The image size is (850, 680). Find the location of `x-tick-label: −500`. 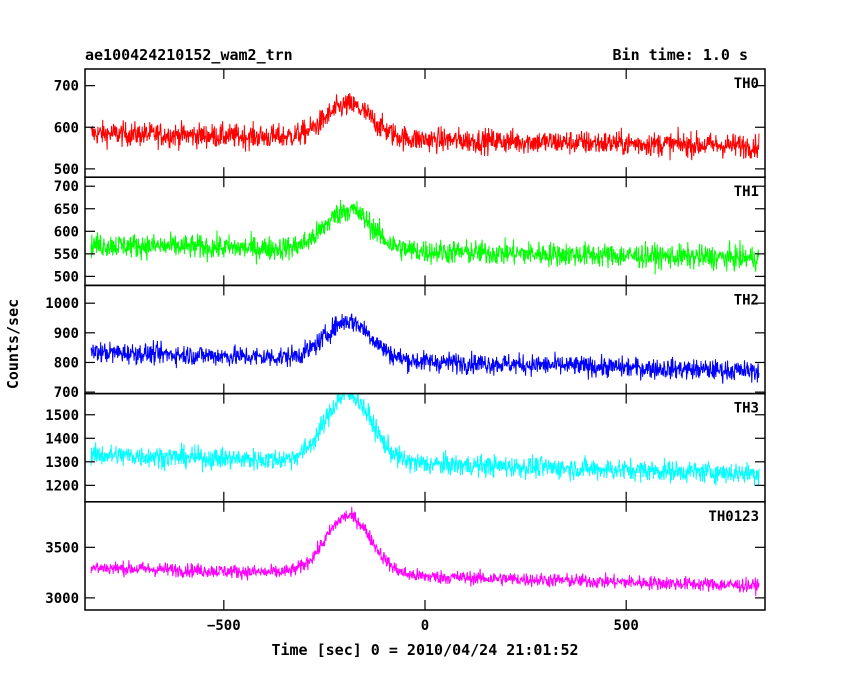

x-tick-label: −500 is located at coordinates (224, 626).